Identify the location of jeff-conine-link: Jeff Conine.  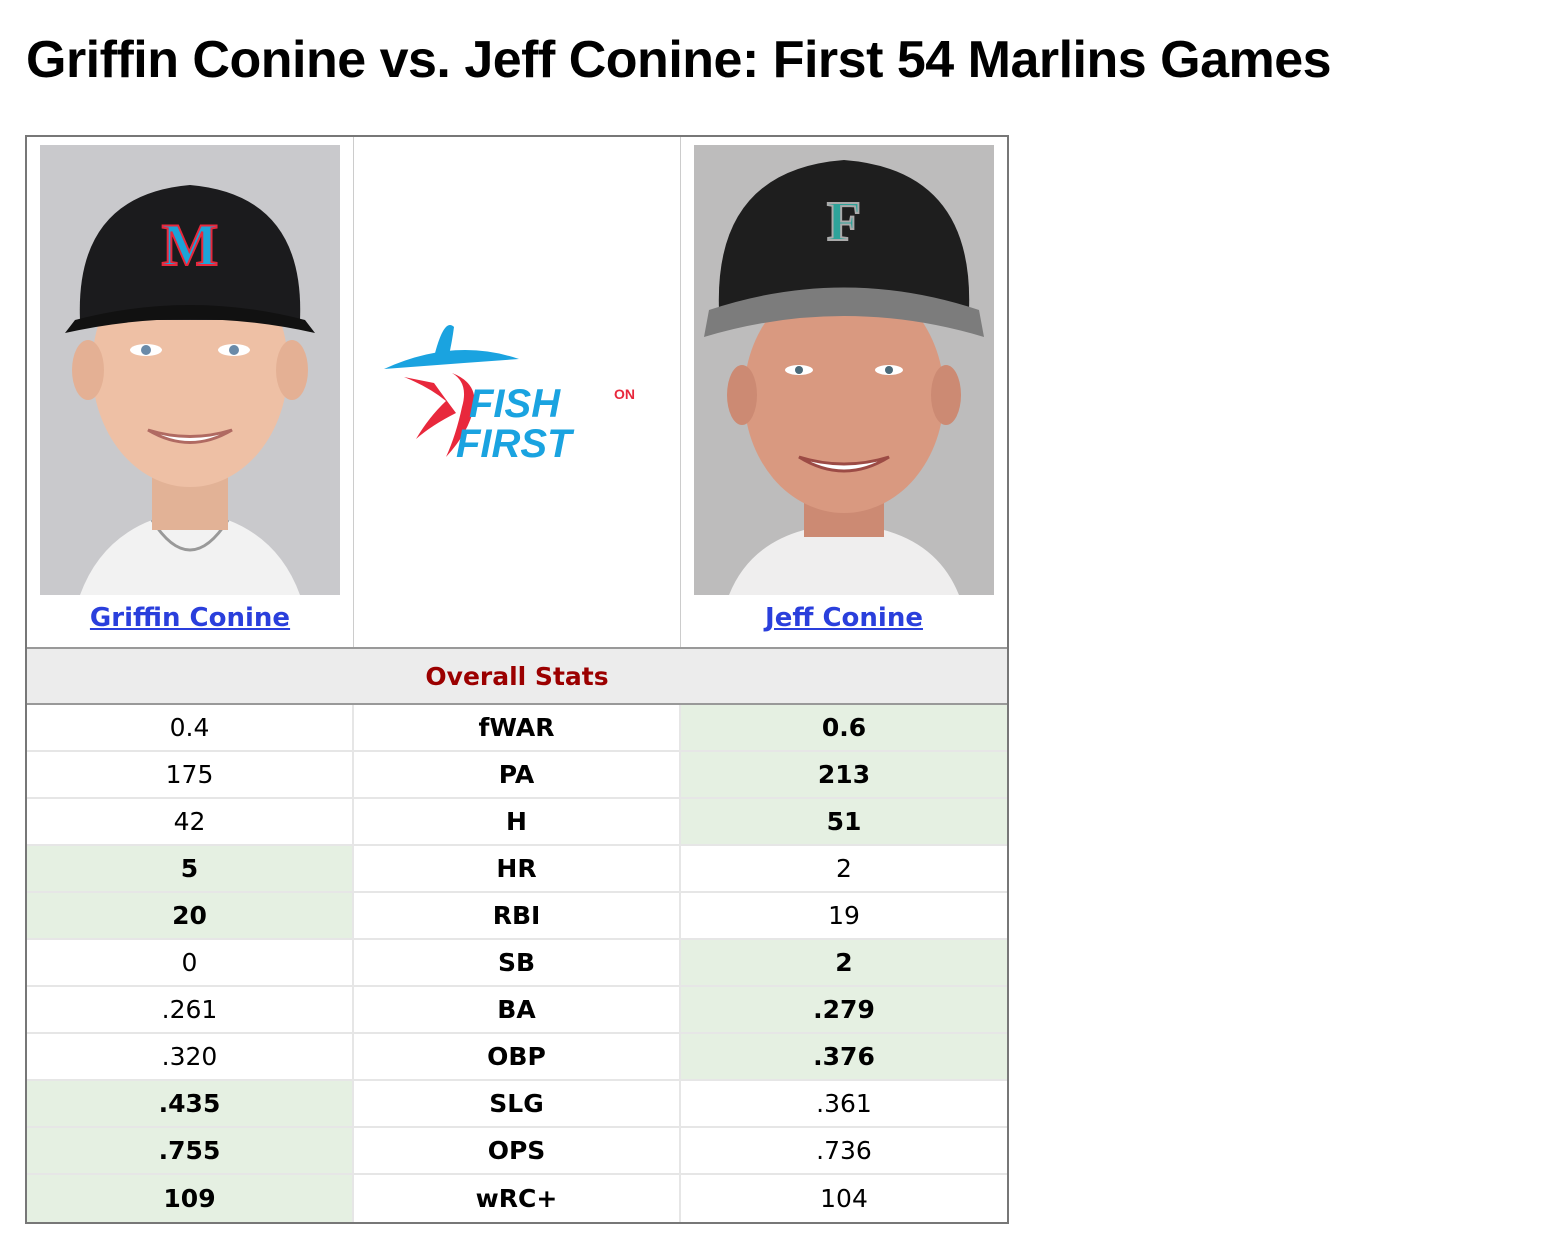
(844, 618).